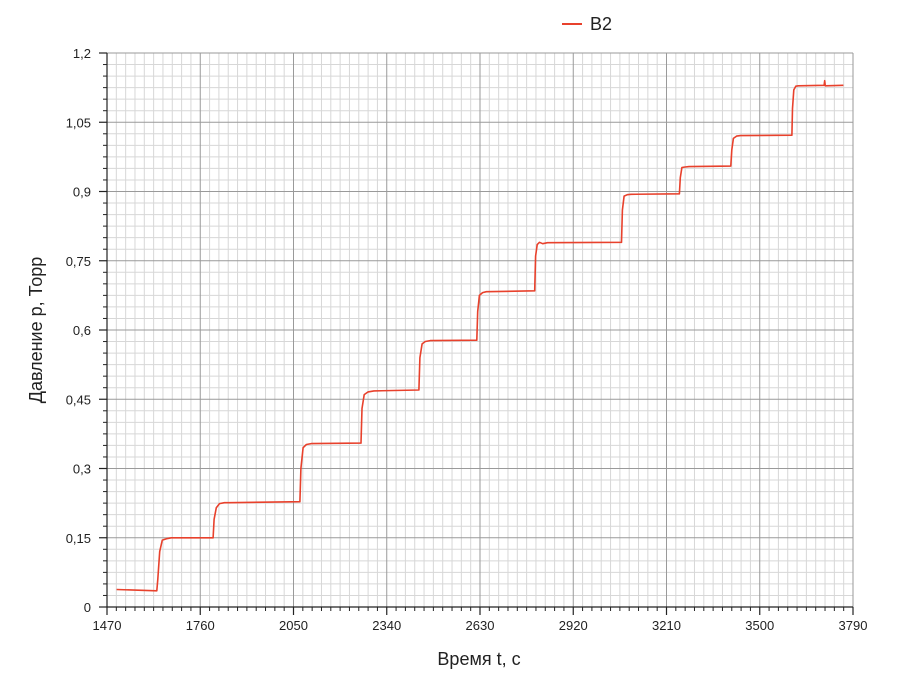 The height and width of the screenshot is (686, 908). I want to click on y-tick-label: 1,05, so click(78, 122).